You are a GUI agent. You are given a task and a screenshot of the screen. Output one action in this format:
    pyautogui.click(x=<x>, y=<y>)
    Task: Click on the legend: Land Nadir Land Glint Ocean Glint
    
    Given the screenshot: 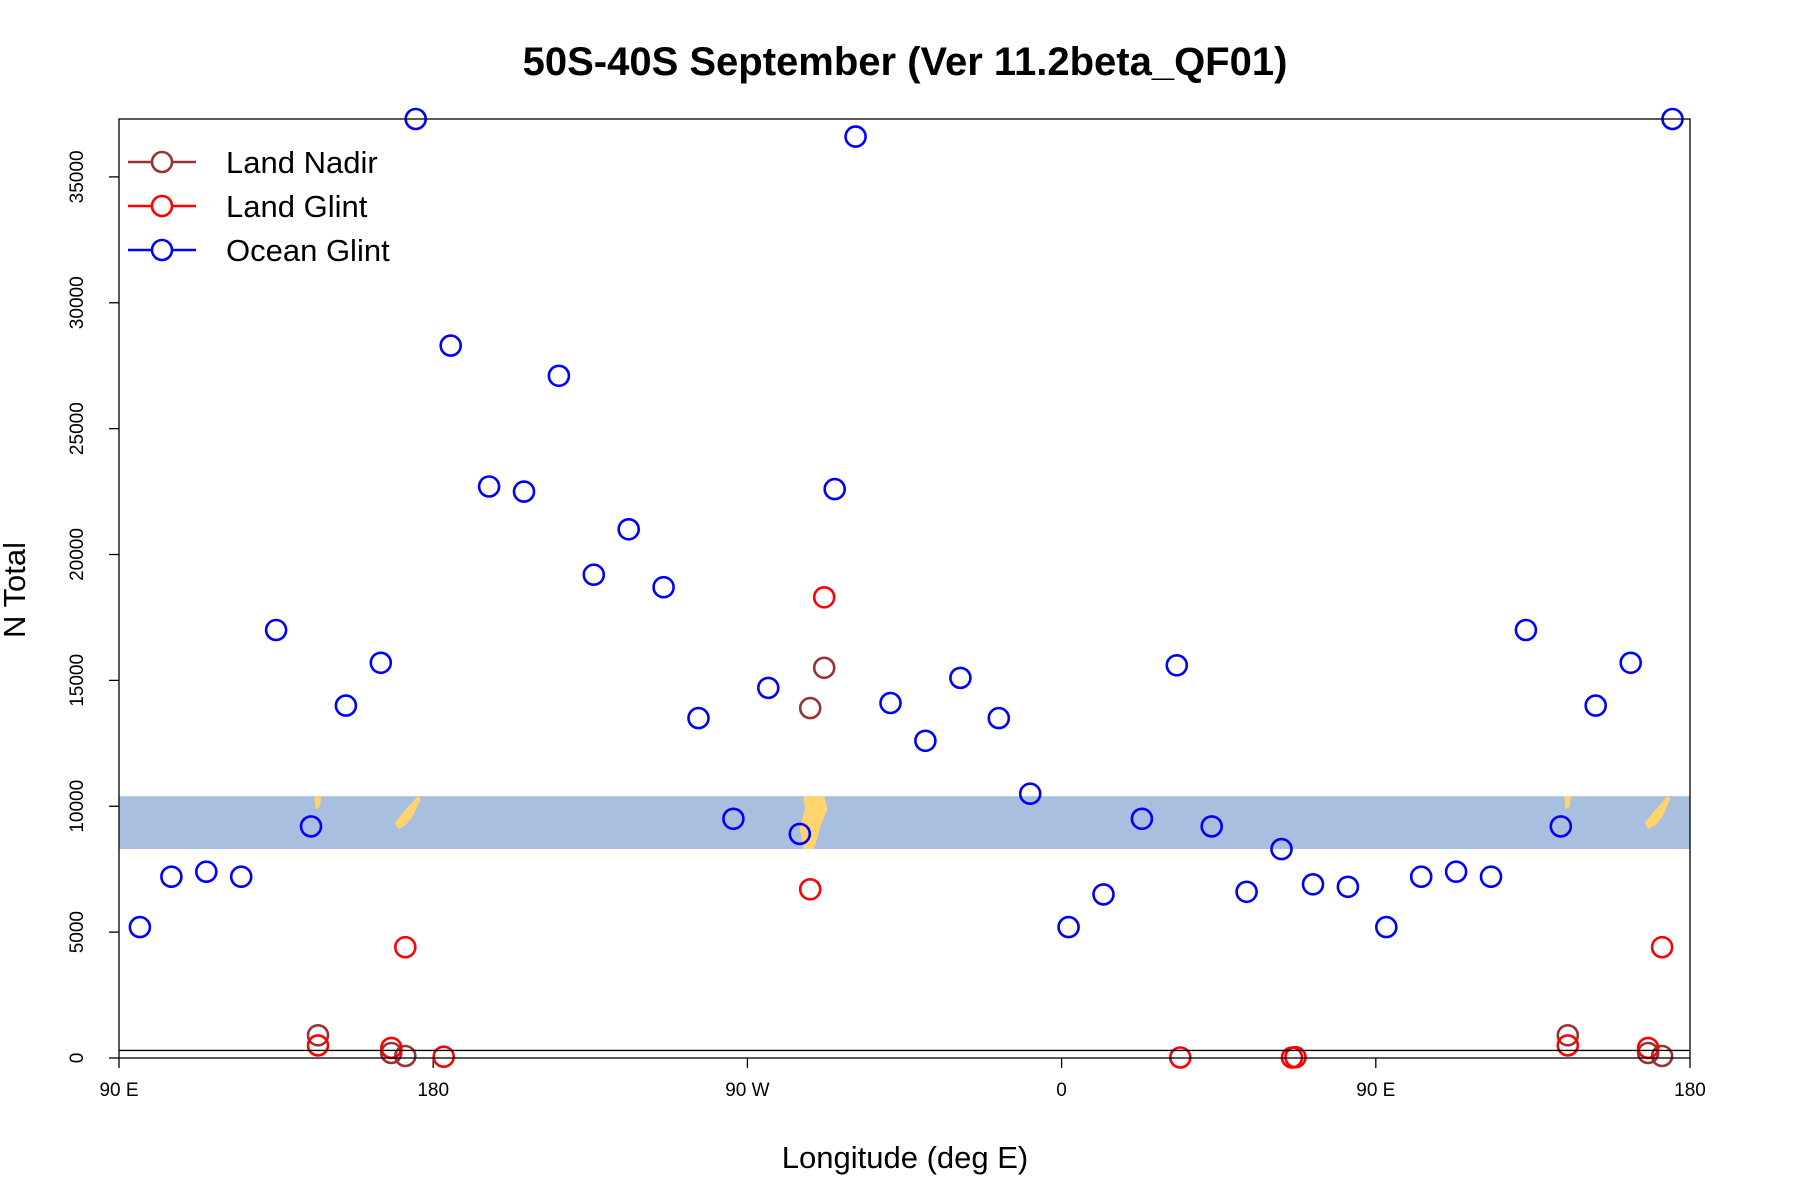 What is the action you would take?
    pyautogui.click(x=259, y=206)
    